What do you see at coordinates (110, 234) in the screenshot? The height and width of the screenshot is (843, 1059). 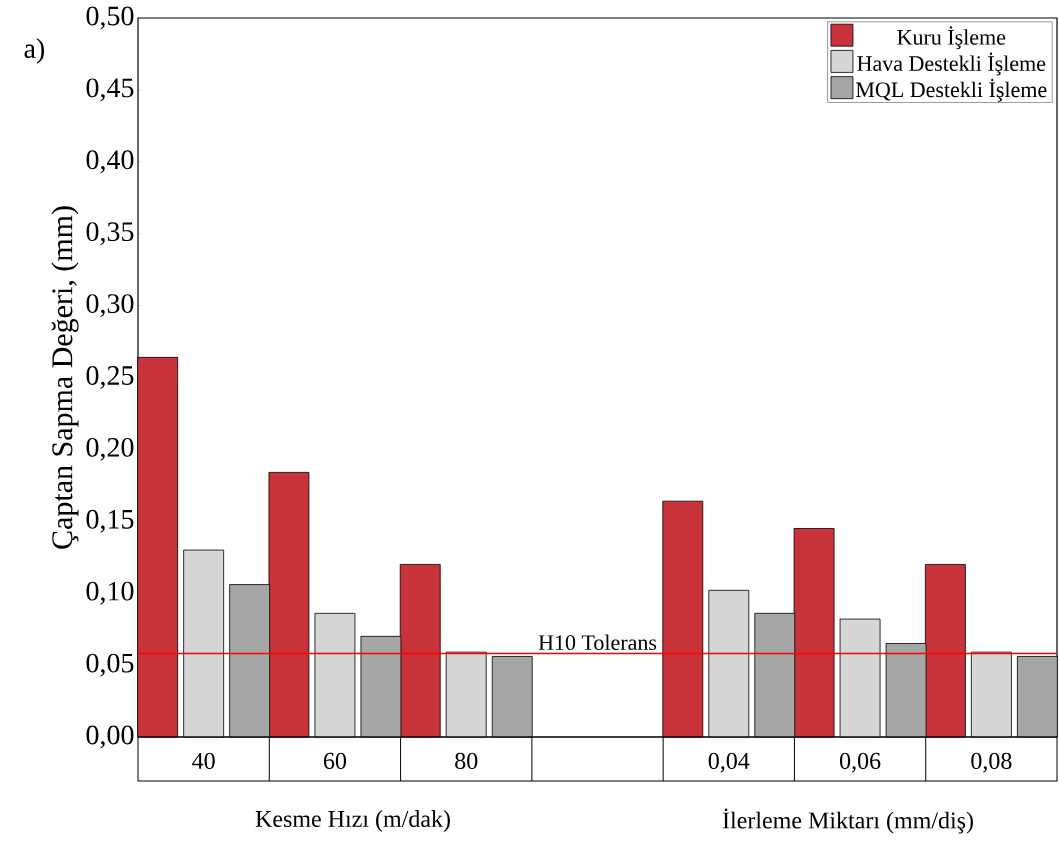 I see `y-tick-label: 0,35` at bounding box center [110, 234].